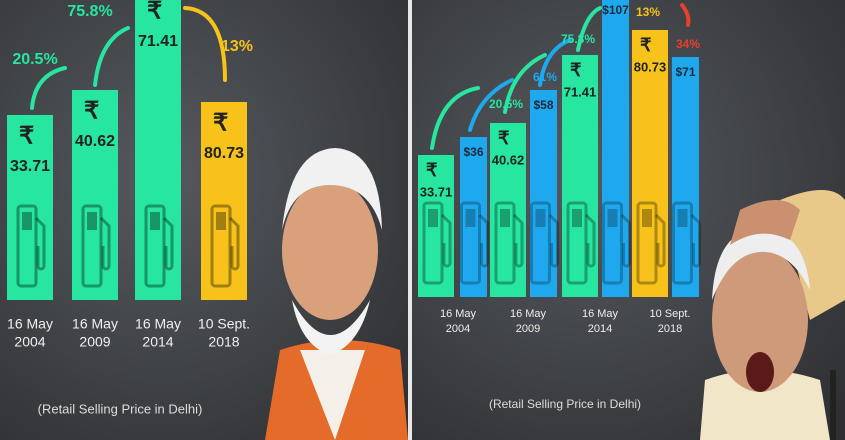  What do you see at coordinates (688, 44) in the screenshot?
I see `change-label: 34%` at bounding box center [688, 44].